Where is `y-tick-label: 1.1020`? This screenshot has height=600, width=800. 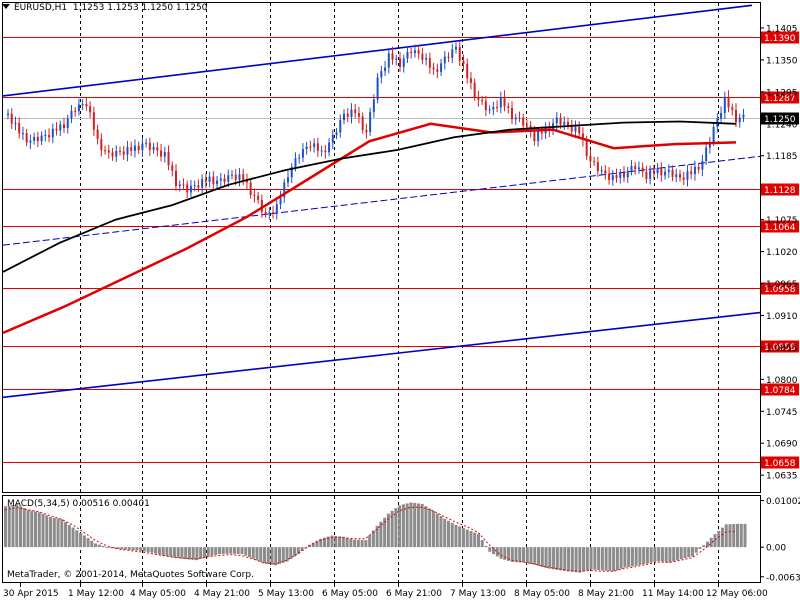
y-tick-label: 1.1020 is located at coordinates (782, 253).